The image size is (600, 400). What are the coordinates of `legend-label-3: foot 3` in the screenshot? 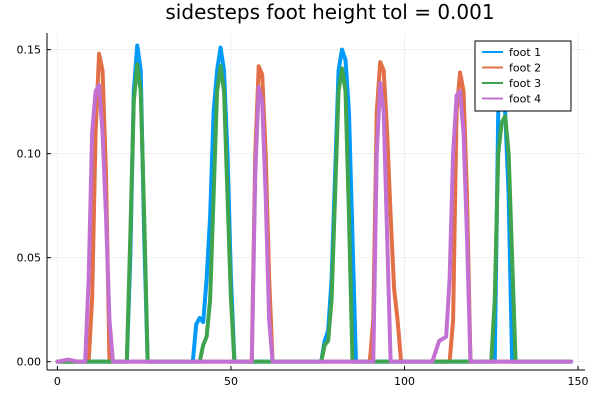 It's located at (525, 83).